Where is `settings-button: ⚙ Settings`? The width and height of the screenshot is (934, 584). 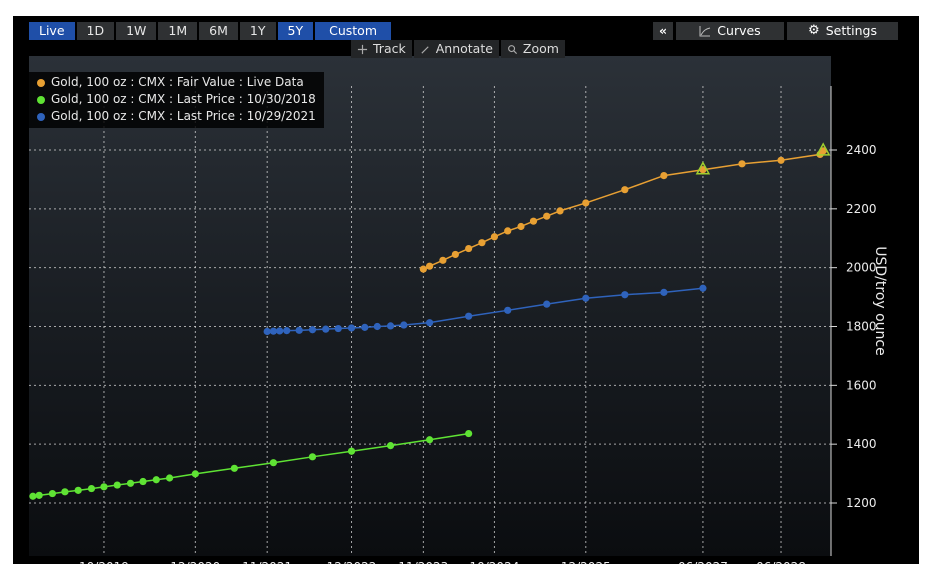
settings-button: ⚙ Settings is located at coordinates (842, 31).